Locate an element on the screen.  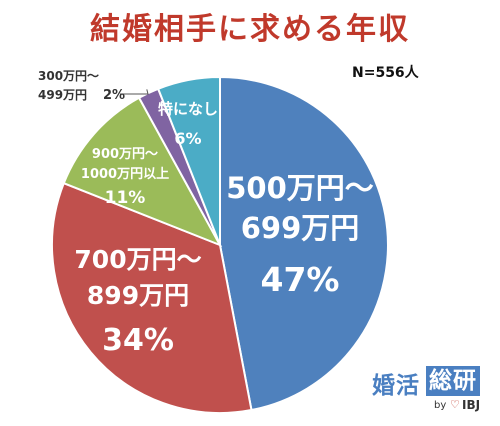
brand-ibj-text: IBJ is located at coordinates (471, 405).